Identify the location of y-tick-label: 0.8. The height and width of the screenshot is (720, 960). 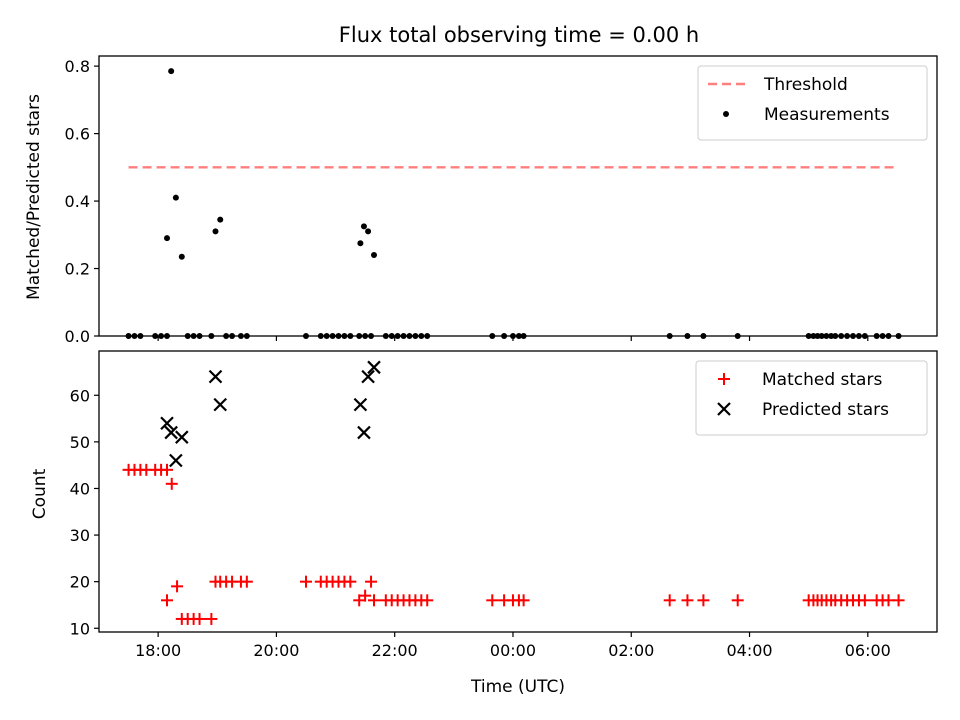
(77, 66).